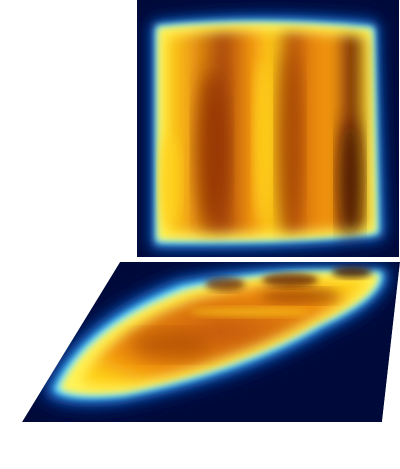 The height and width of the screenshot is (469, 400). Describe the element at coordinates (290, 140) in the screenshot. I see `heatmap-top-hotspot-middle` at that location.